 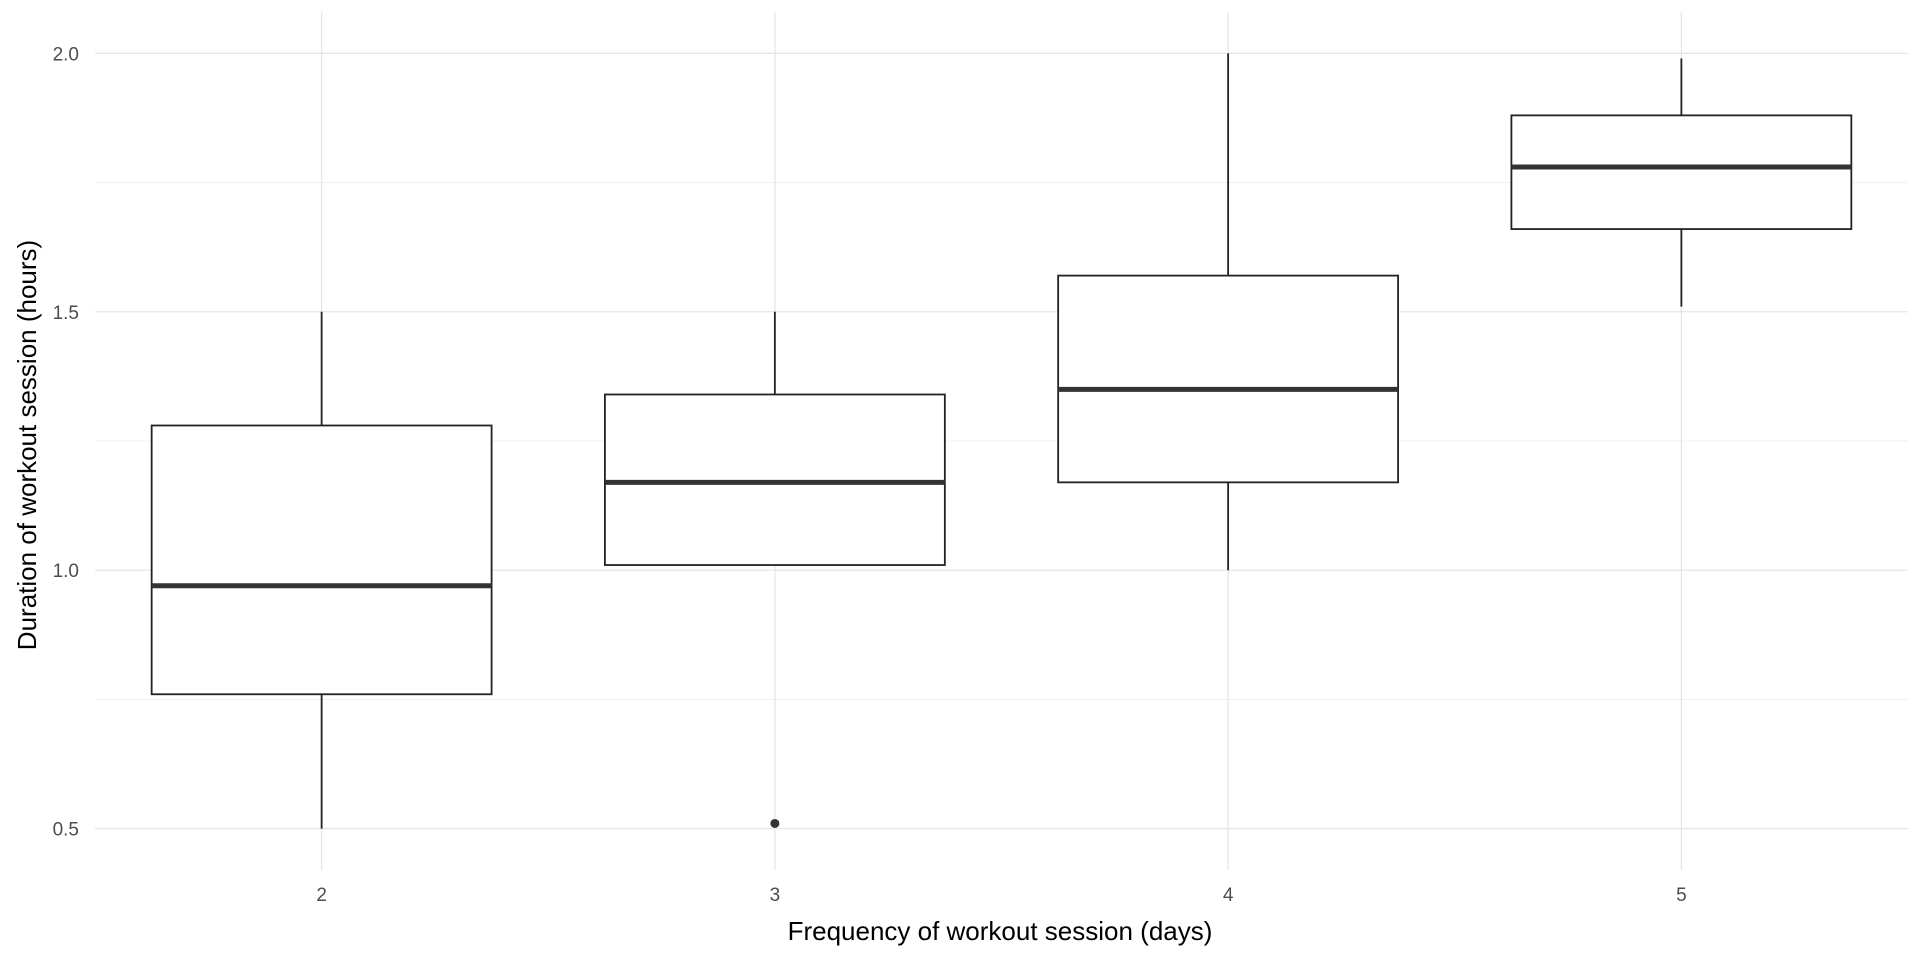 I want to click on y-tick-label: 1.5, so click(x=66, y=313).